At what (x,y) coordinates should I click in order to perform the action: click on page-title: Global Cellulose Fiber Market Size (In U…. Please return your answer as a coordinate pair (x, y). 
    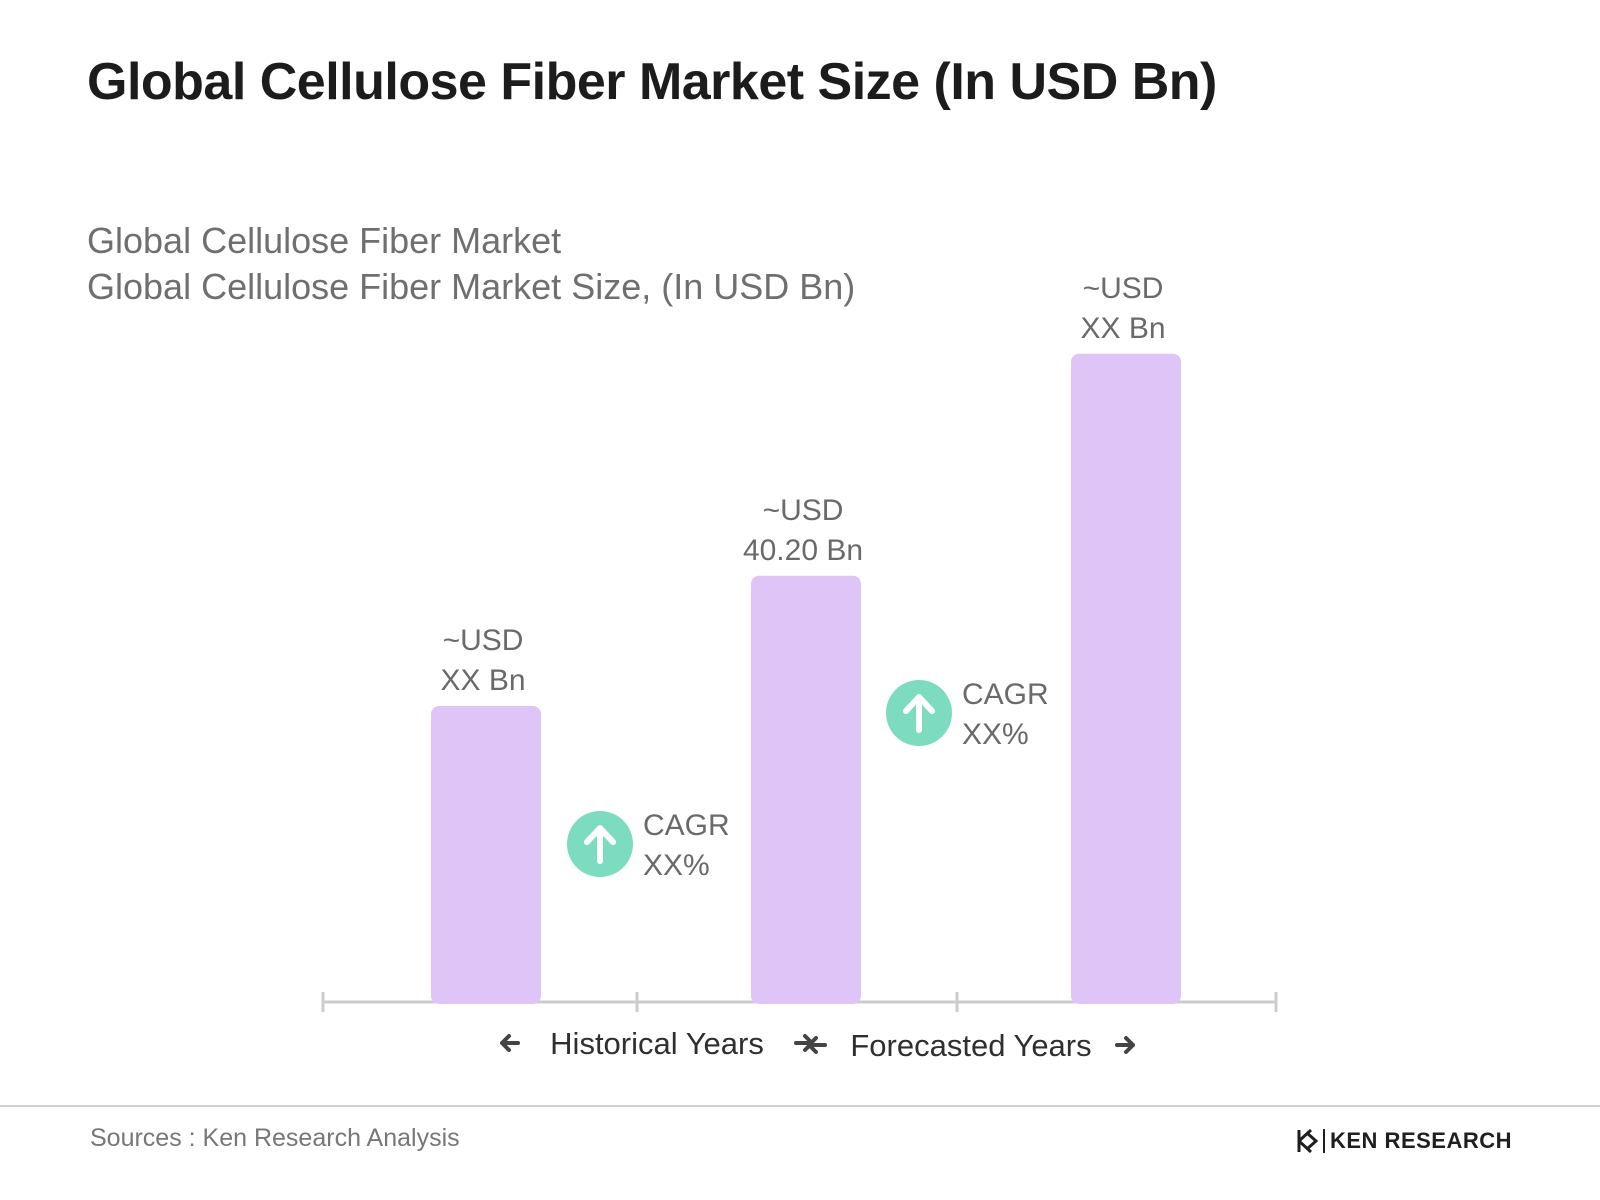
    Looking at the image, I should click on (652, 82).